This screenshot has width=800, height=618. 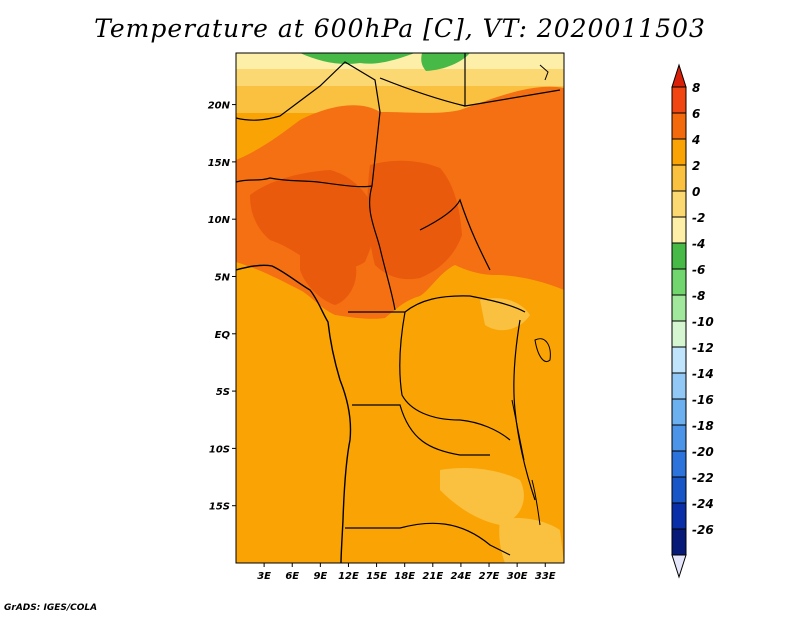 I want to click on colorbar-level-label: 0, so click(x=696, y=192).